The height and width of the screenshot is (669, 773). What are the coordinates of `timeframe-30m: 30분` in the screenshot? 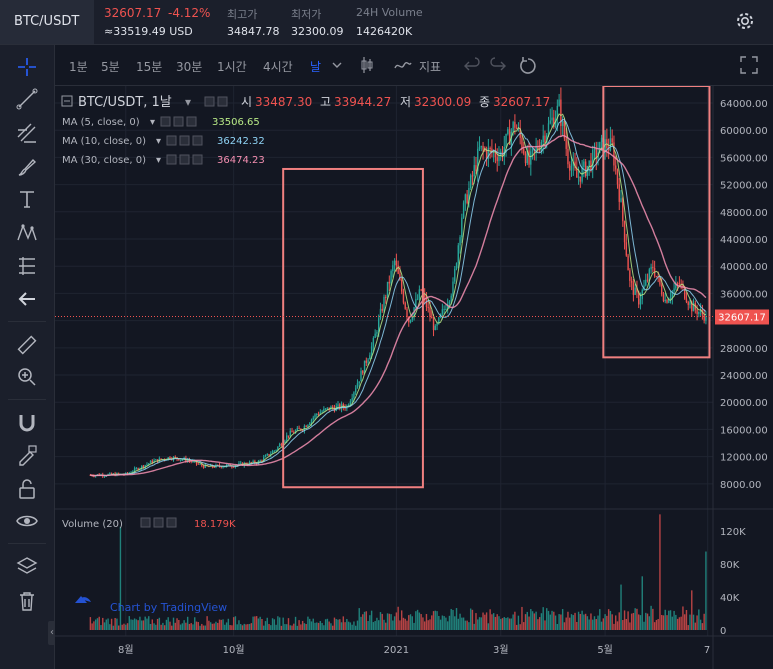 It's located at (189, 67).